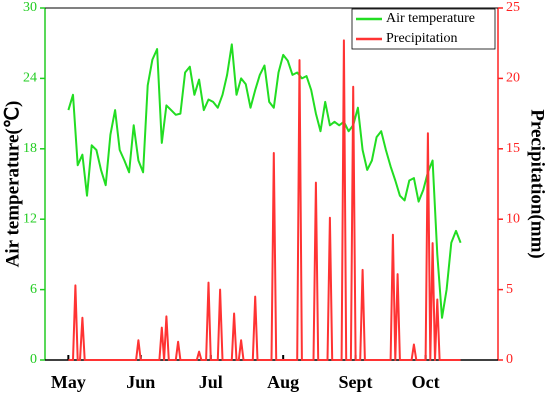 The image size is (550, 401). I want to click on x-tick-label: Jun, so click(140, 382).